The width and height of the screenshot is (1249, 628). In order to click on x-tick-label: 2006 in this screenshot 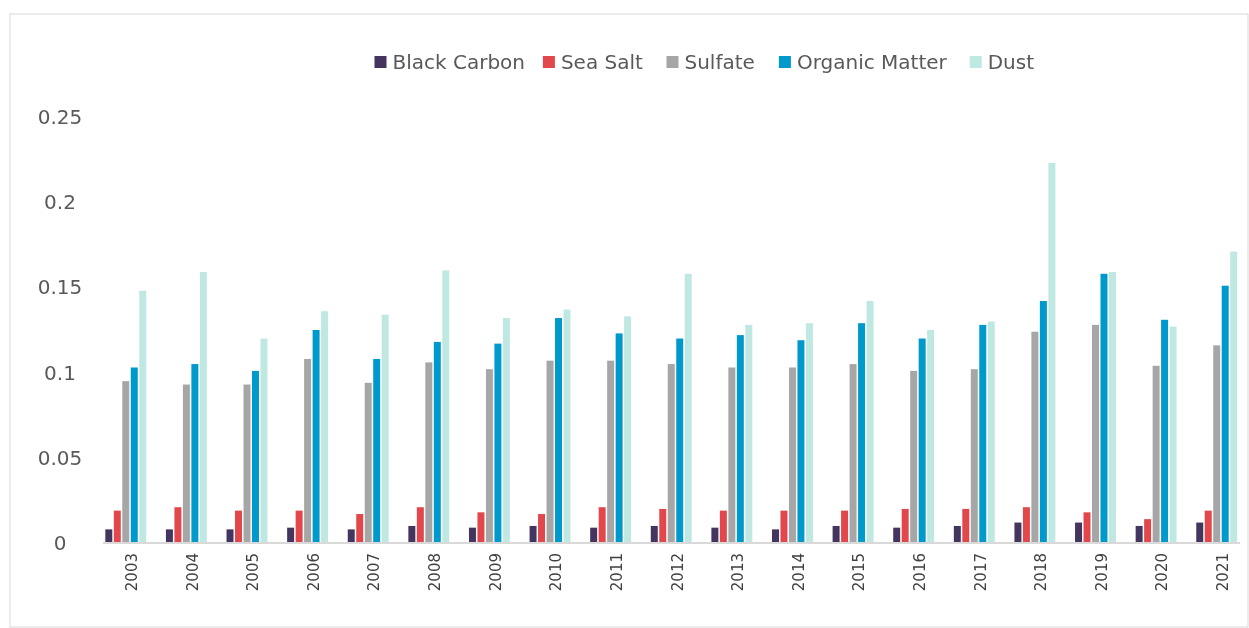, I will do `click(313, 572)`.